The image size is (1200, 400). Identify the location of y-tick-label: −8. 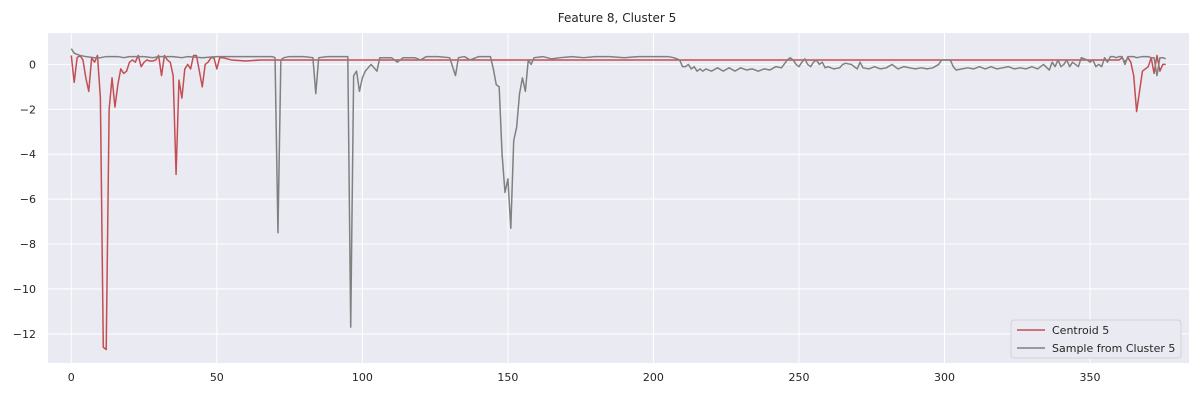
(28, 244).